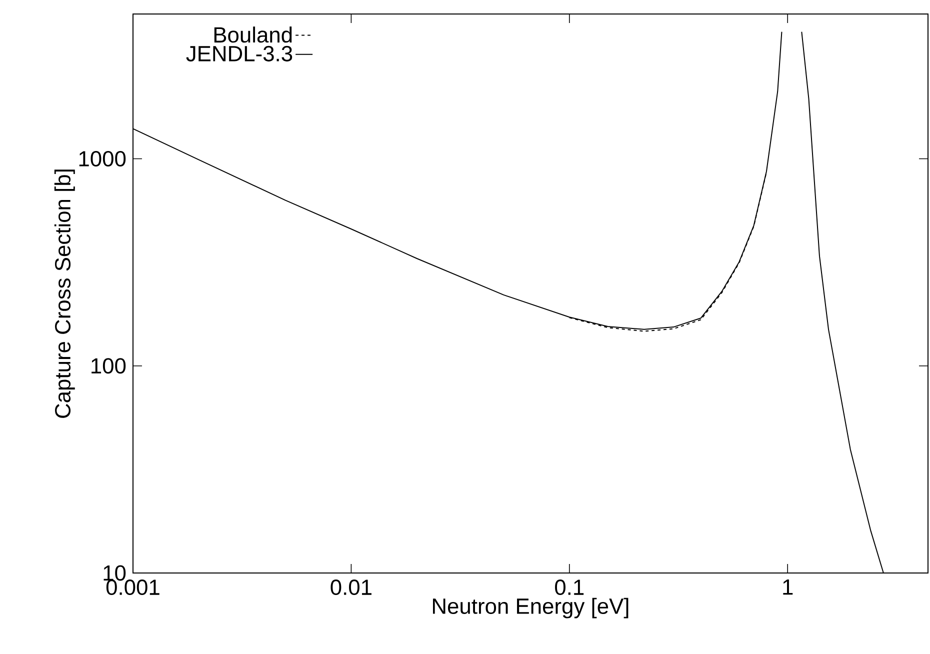  I want to click on x-tick-label: 1, so click(788, 587).